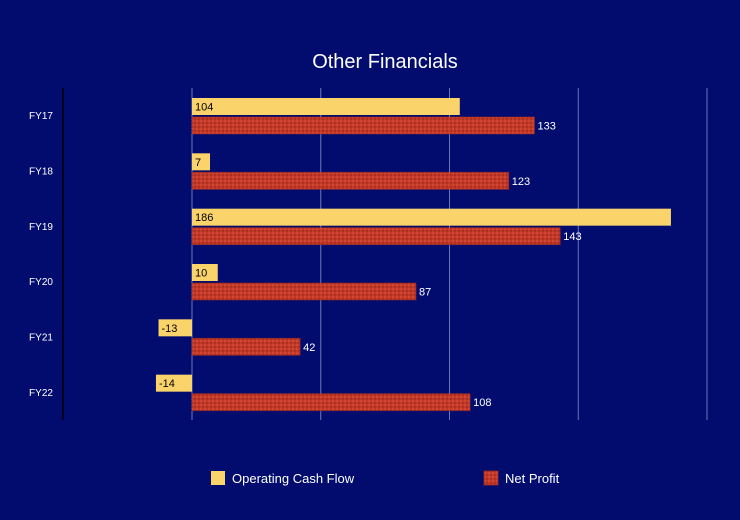 This screenshot has height=520, width=740. I want to click on data-label-net-profit: 143, so click(572, 237).